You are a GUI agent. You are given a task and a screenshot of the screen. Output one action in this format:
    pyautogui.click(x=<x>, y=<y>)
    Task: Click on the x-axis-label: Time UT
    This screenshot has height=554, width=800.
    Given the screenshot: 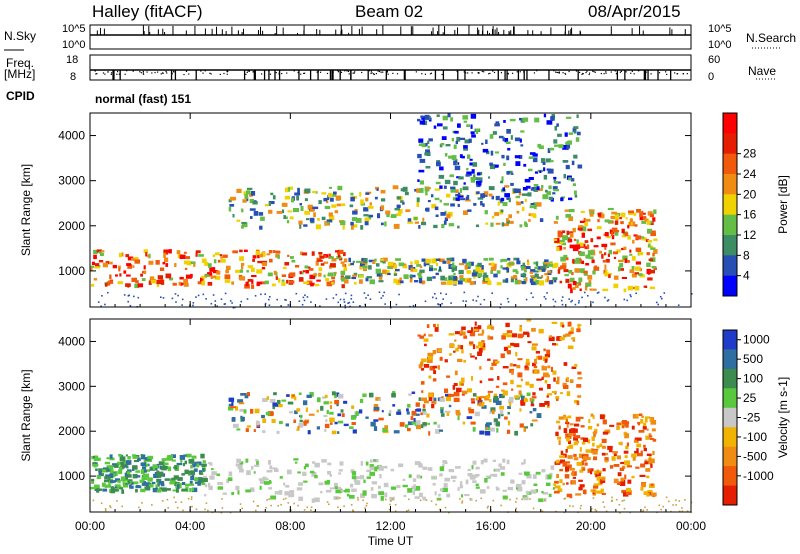 What is the action you would take?
    pyautogui.click(x=391, y=541)
    